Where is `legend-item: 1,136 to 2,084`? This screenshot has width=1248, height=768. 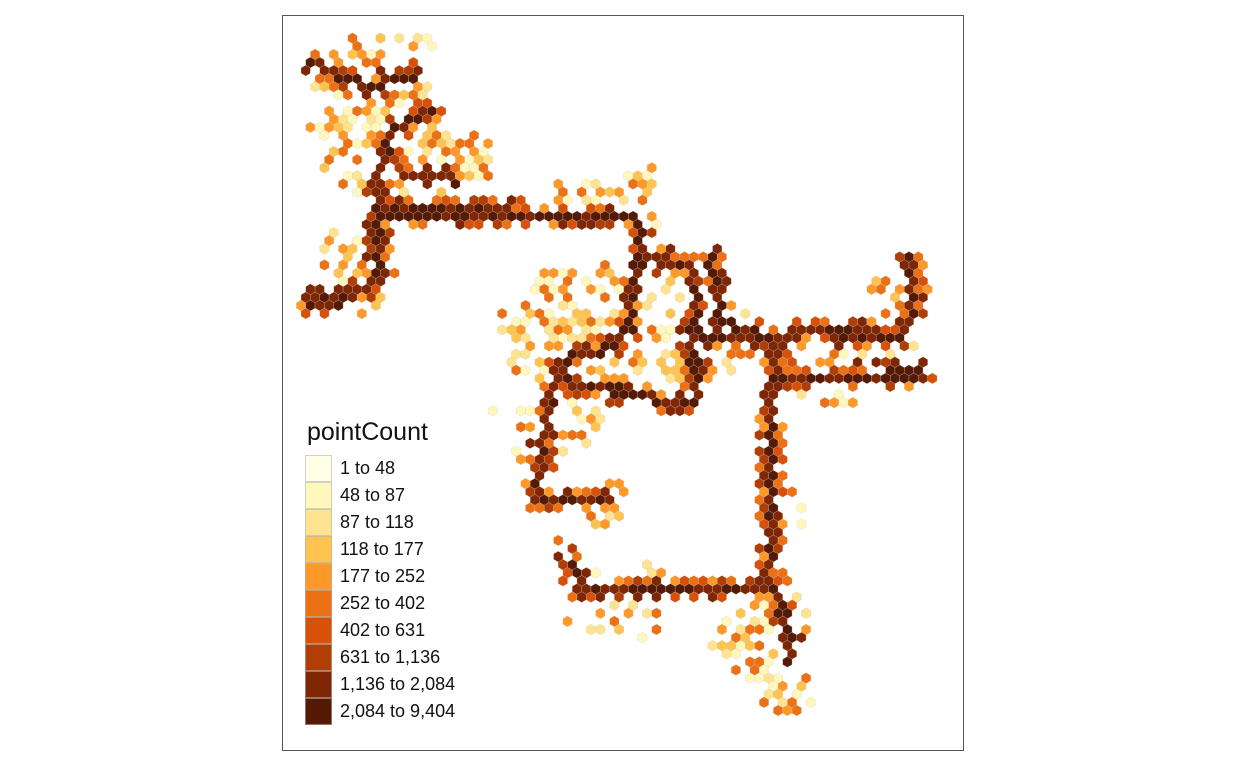 legend-item: 1,136 to 2,084 is located at coordinates (380, 684).